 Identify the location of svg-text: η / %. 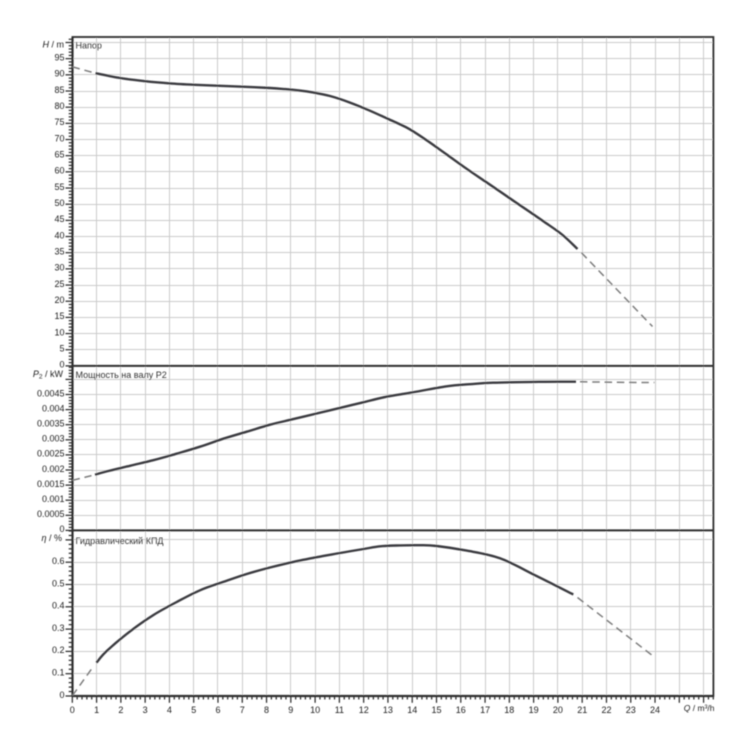
(51, 538).